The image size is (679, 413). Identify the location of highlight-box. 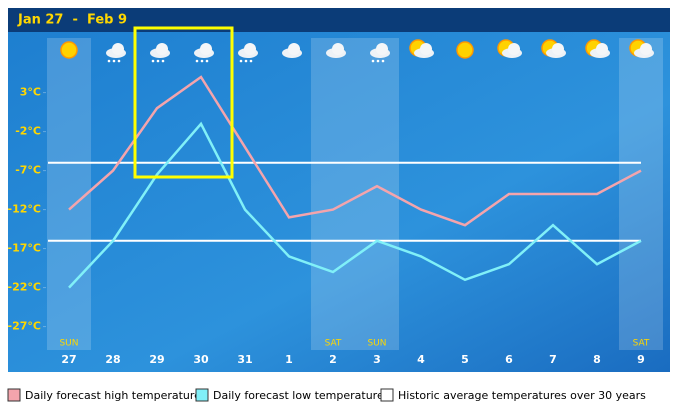
(183, 102).